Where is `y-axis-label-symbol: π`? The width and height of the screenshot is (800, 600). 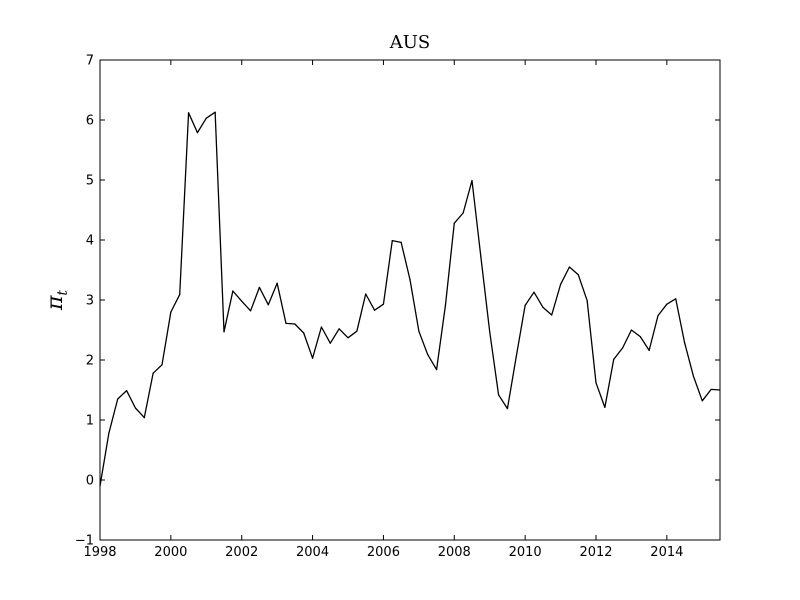 y-axis-label-symbol: π is located at coordinates (55, 303).